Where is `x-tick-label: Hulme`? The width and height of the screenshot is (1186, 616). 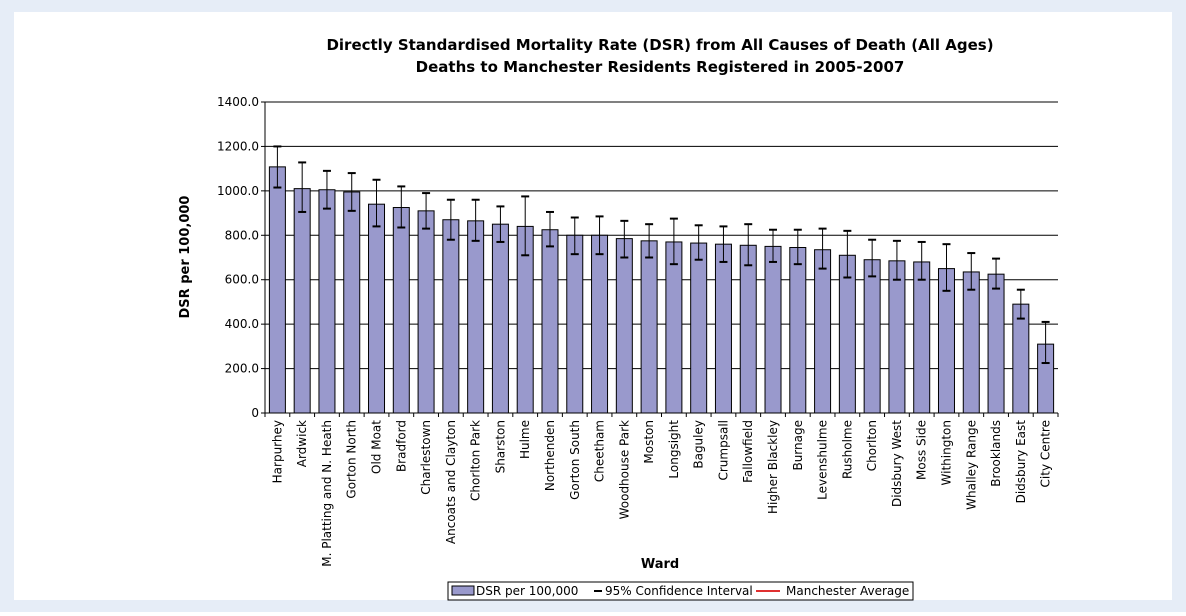 x-tick-label: Hulme is located at coordinates (525, 439).